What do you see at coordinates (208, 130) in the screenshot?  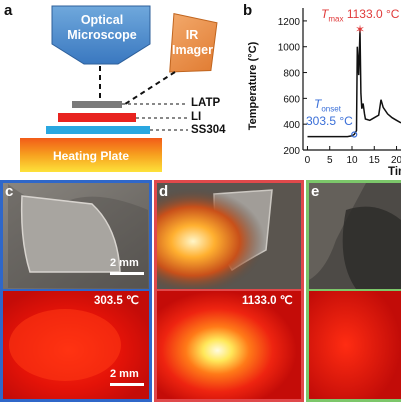 I see `layer-label-ss304: SS304` at bounding box center [208, 130].